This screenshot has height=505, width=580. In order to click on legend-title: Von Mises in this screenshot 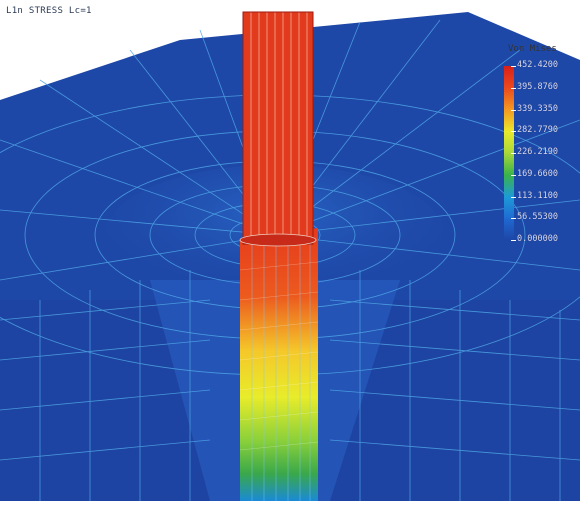, I will do `click(532, 49)`.